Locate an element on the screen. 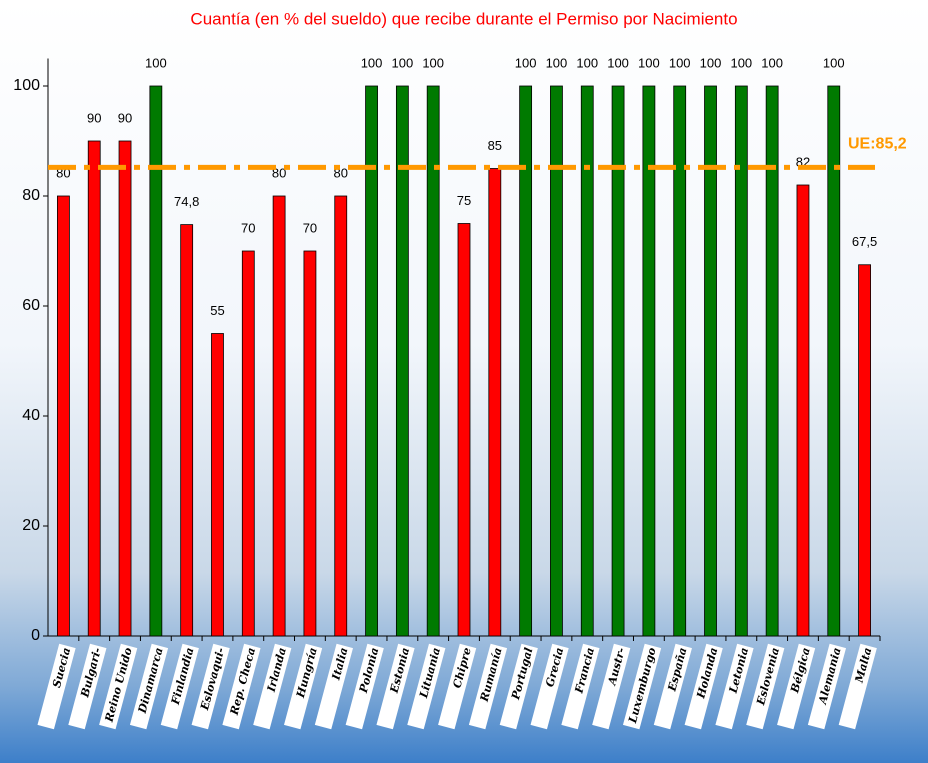 The width and height of the screenshot is (928, 763). y-tick-label: 0 is located at coordinates (35, 635).